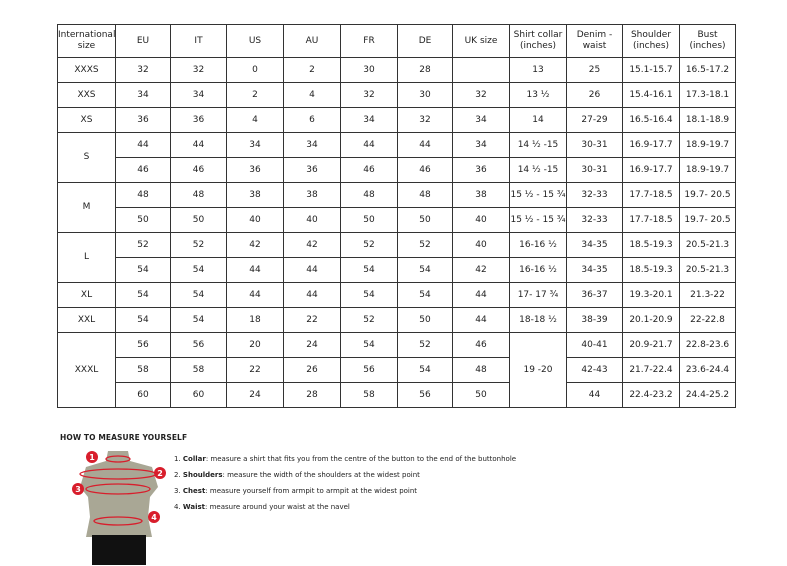 This screenshot has height=566, width=787. What do you see at coordinates (198, 41) in the screenshot?
I see `column-header: IT` at bounding box center [198, 41].